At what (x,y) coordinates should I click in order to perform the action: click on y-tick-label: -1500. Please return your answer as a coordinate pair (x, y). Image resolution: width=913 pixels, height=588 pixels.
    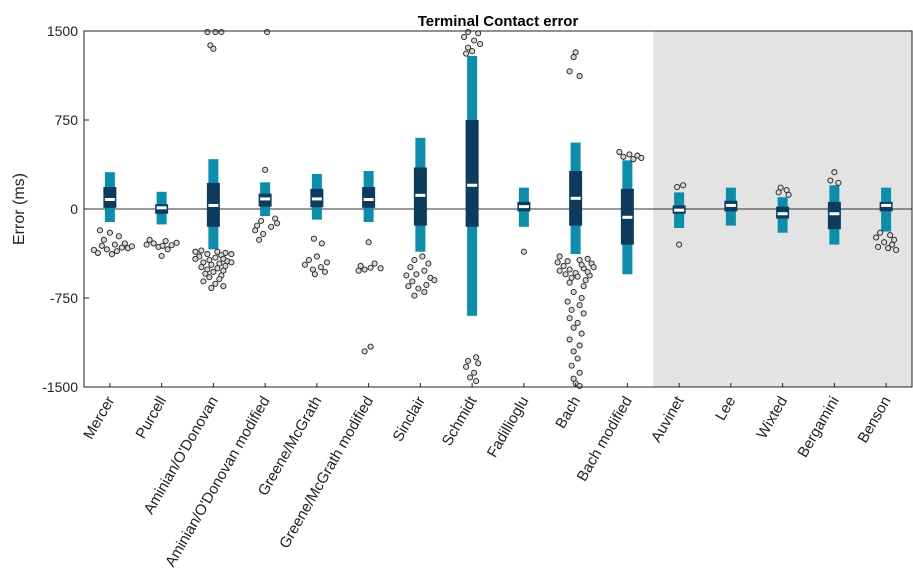
    Looking at the image, I should click on (60, 387).